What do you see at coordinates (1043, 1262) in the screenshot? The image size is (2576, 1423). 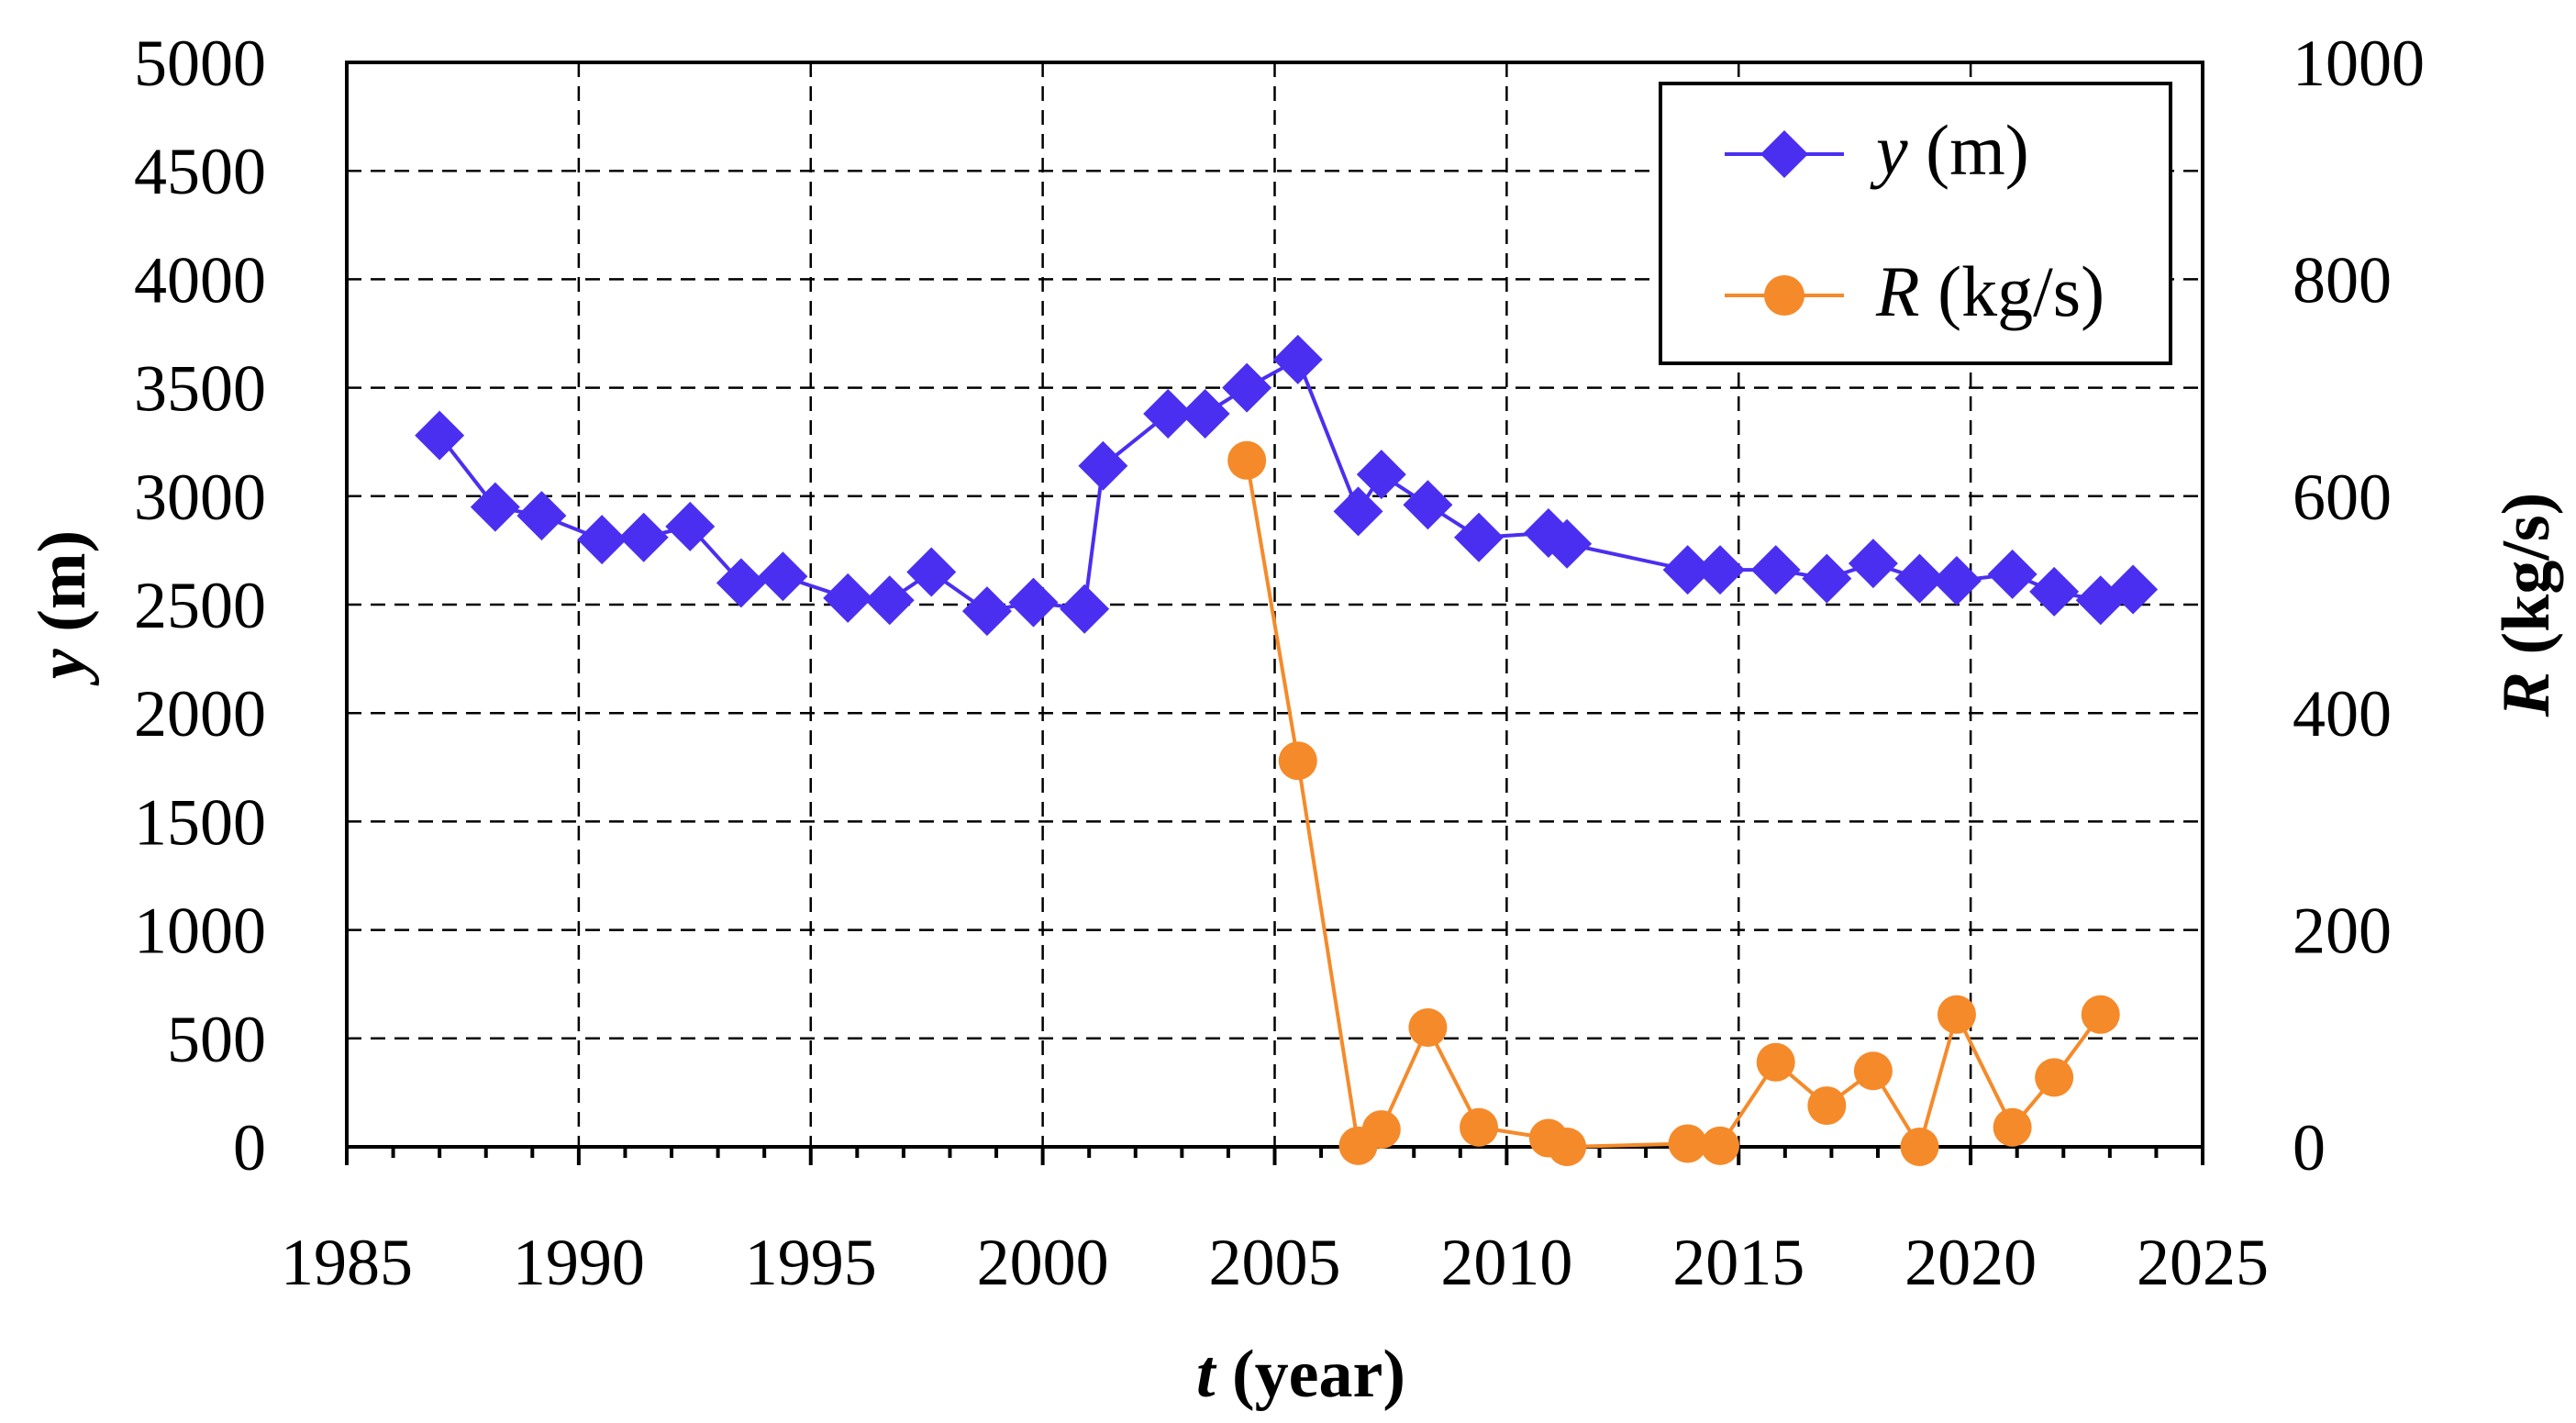 I see `x-tick-label: 2000` at bounding box center [1043, 1262].